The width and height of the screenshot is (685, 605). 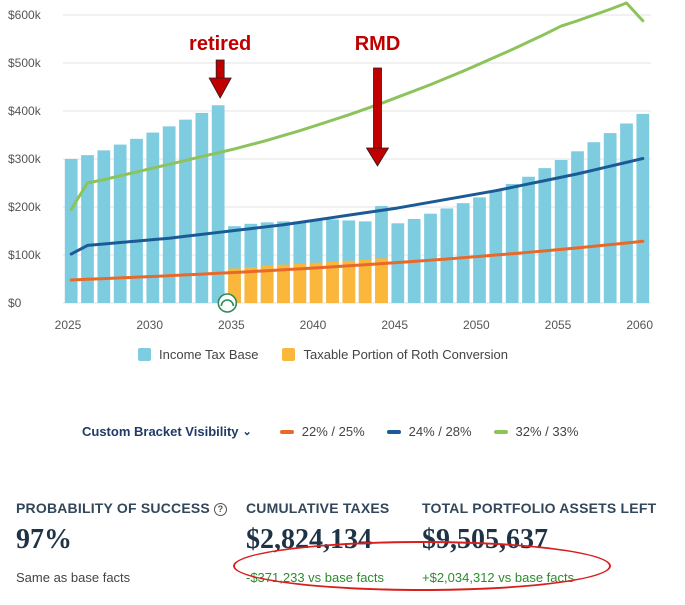 What do you see at coordinates (231, 325) in the screenshot?
I see `x-tick-label: 2035` at bounding box center [231, 325].